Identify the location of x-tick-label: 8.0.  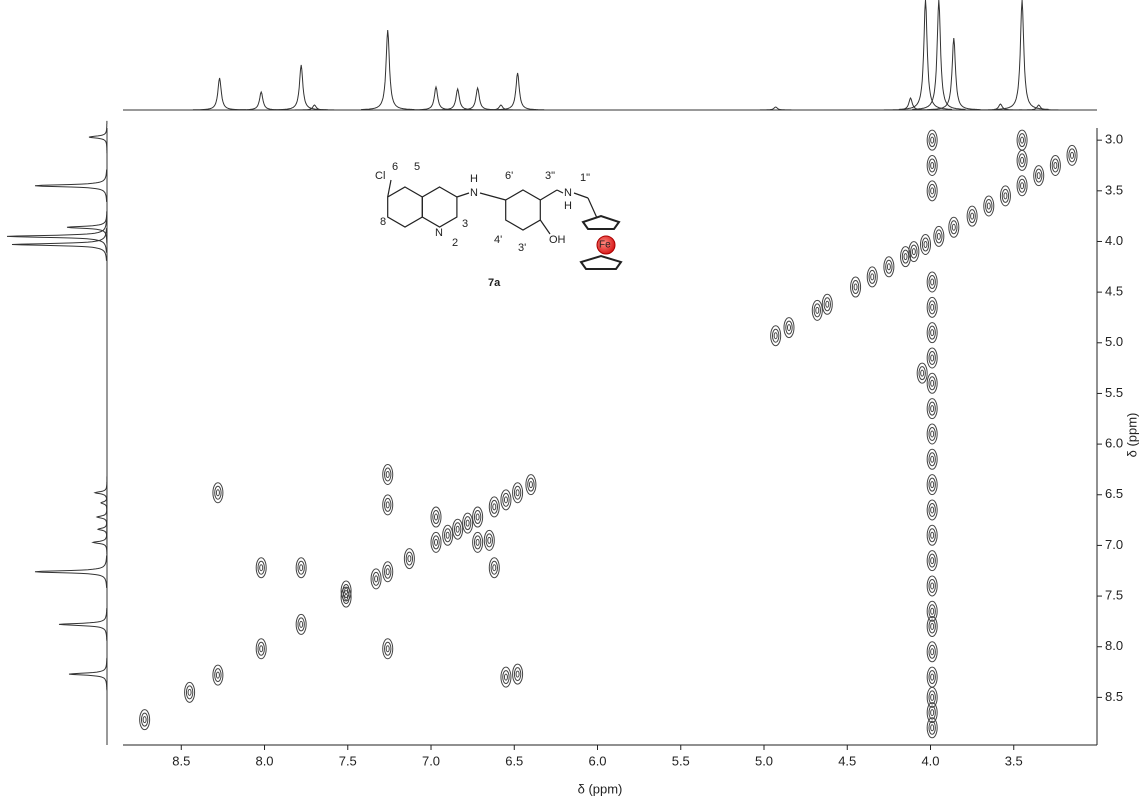
(264, 760).